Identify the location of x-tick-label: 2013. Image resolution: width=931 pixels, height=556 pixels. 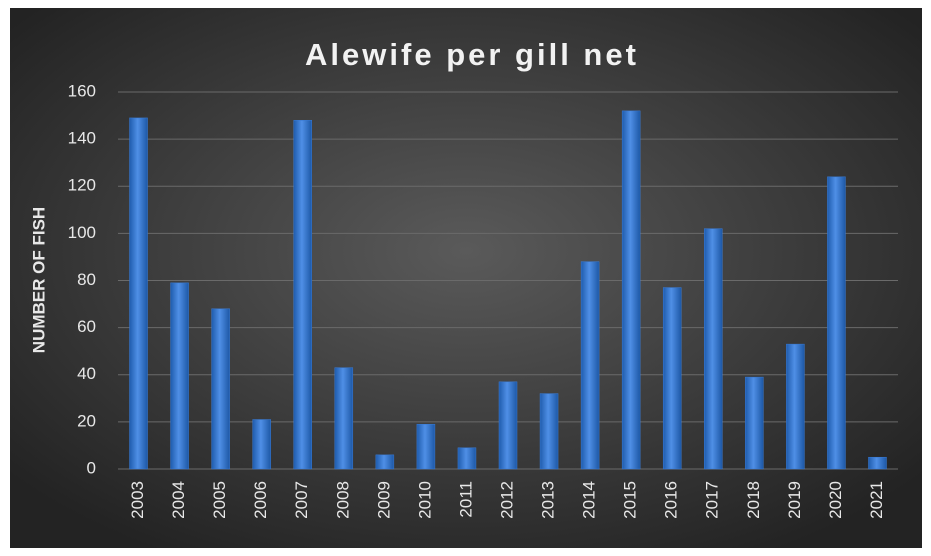
(548, 500).